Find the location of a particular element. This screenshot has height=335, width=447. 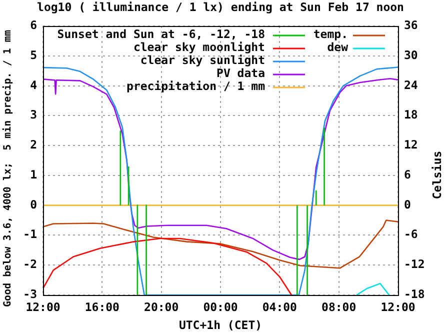

y2-tick-label: 6 is located at coordinates (407, 174).